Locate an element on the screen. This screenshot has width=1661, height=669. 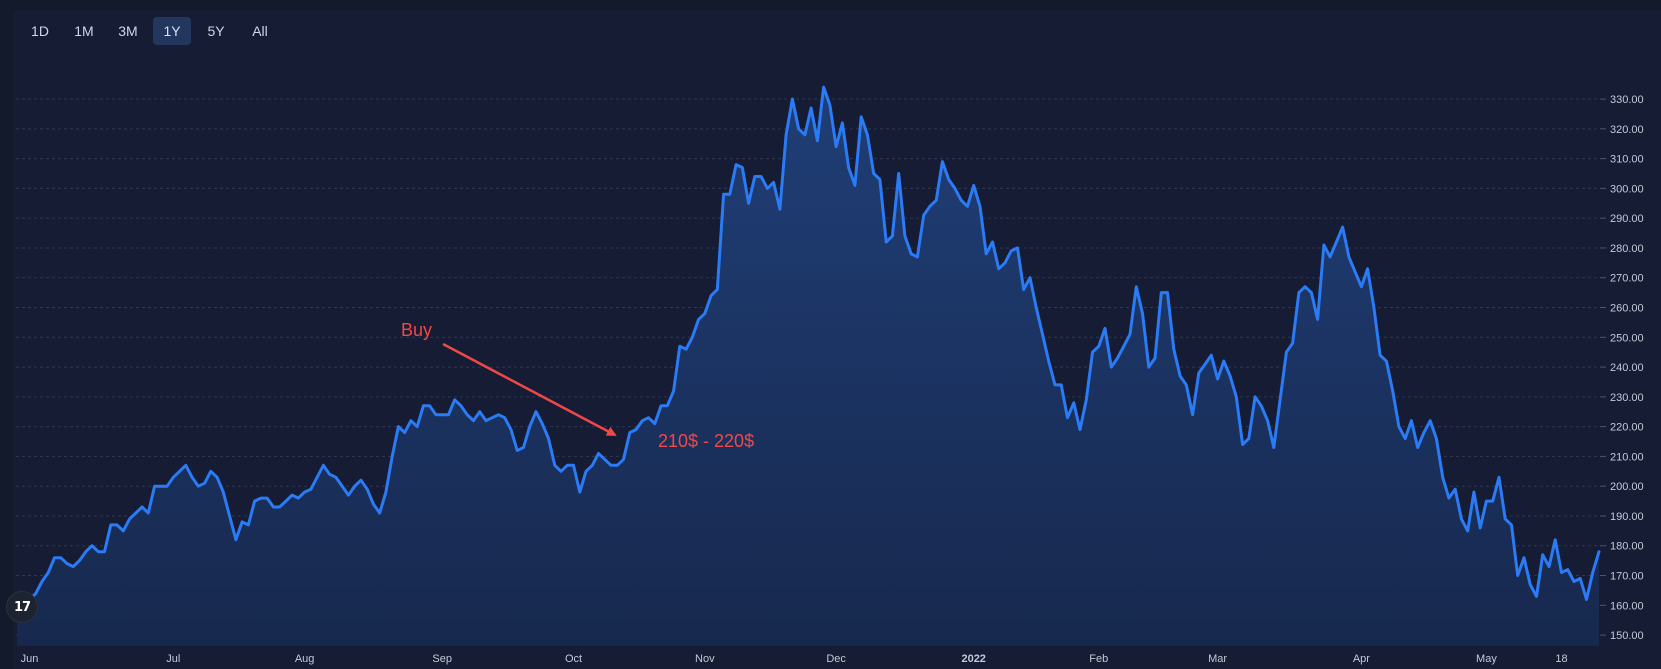
range-button-all: All is located at coordinates (260, 31).